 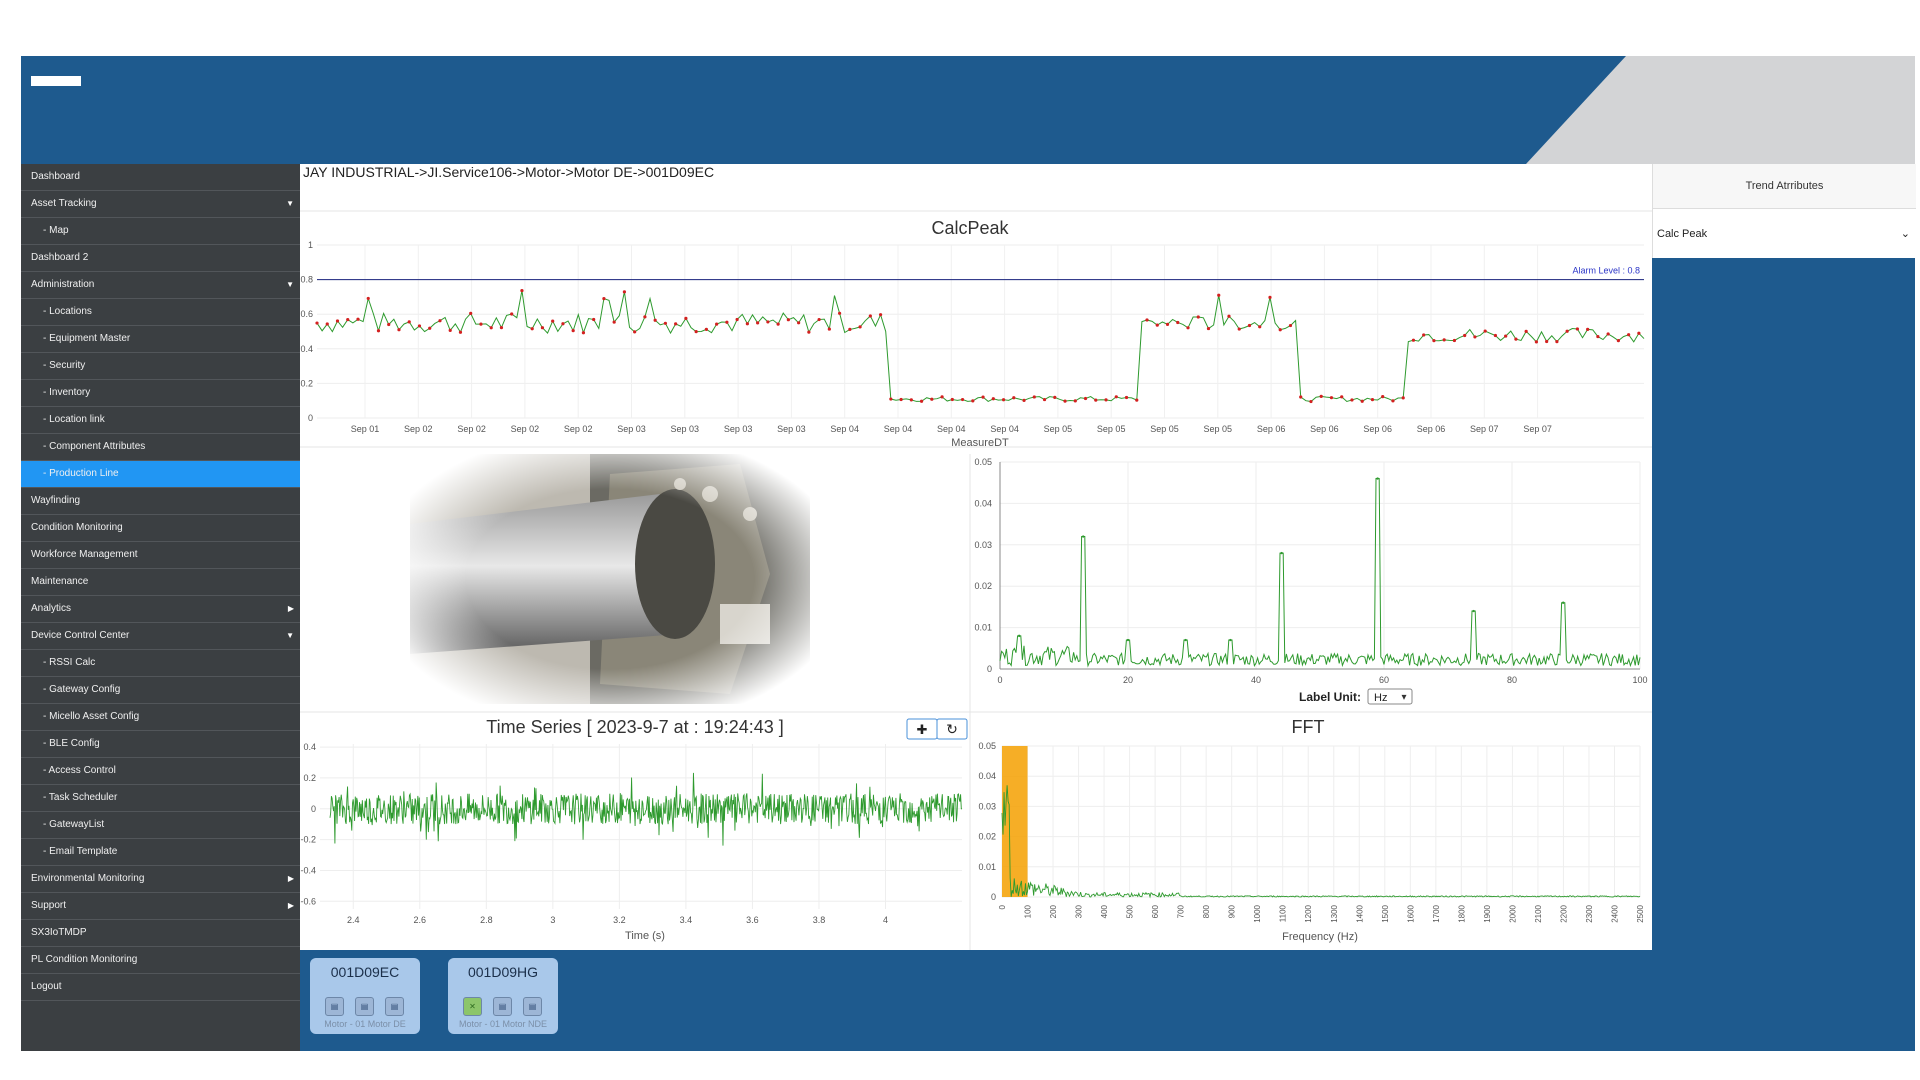 I want to click on trend-attribute-select: Calc Peak ⌄, so click(x=1784, y=233).